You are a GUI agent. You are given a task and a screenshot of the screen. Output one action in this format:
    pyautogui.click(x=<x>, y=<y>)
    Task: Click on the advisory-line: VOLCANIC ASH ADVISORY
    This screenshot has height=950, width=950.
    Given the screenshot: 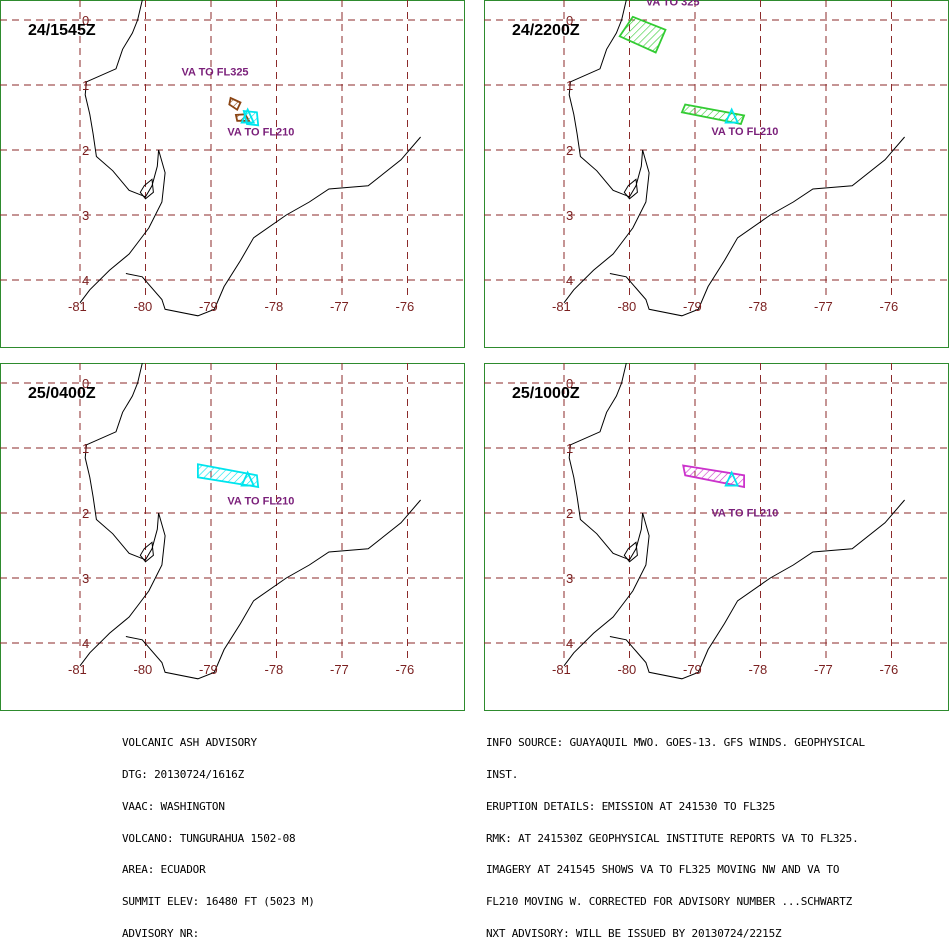 What is the action you would take?
    pyautogui.click(x=189, y=743)
    